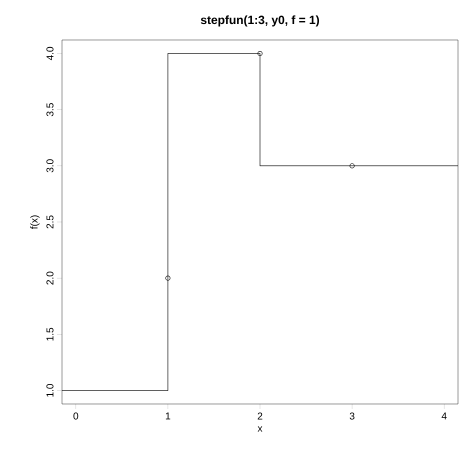  Describe the element at coordinates (50, 221) in the screenshot. I see `y-tick-label: 2.5` at that location.